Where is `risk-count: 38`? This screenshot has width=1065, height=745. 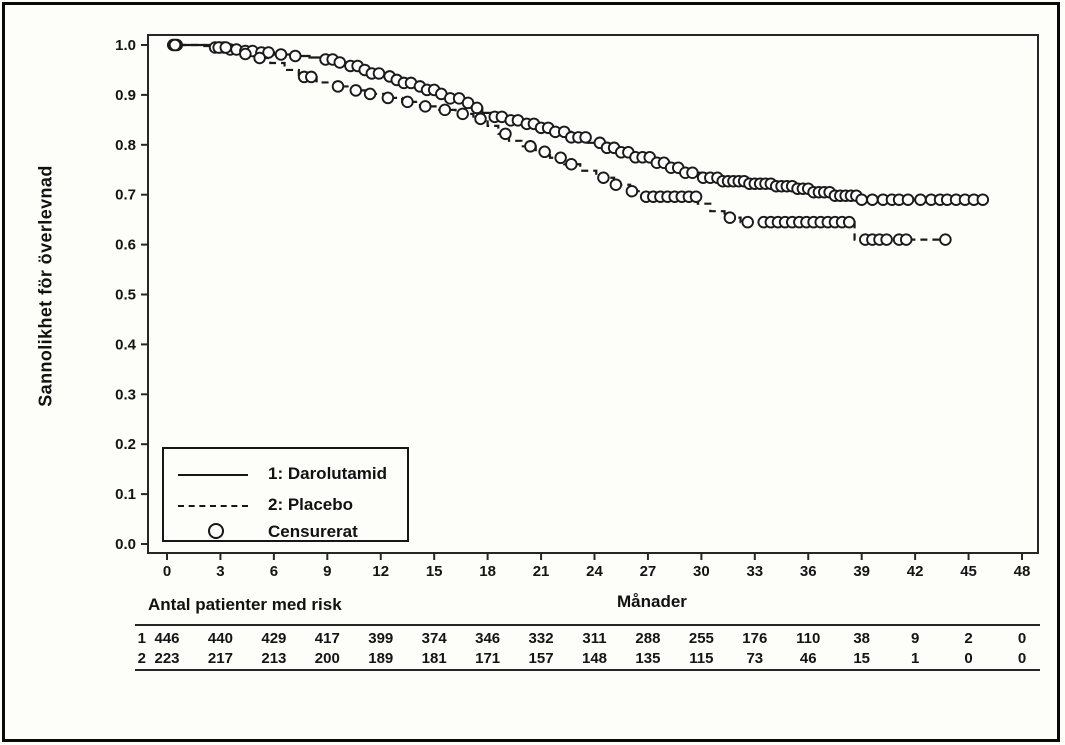 risk-count: 38 is located at coordinates (861, 638).